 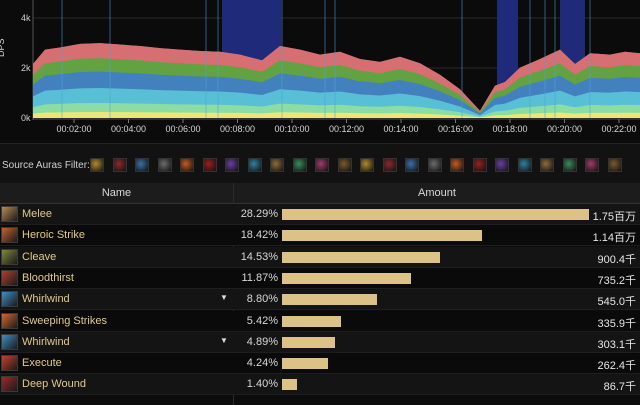 I want to click on table-row: Whirlwind ▼ 8.80% 545.0千, so click(x=320, y=300).